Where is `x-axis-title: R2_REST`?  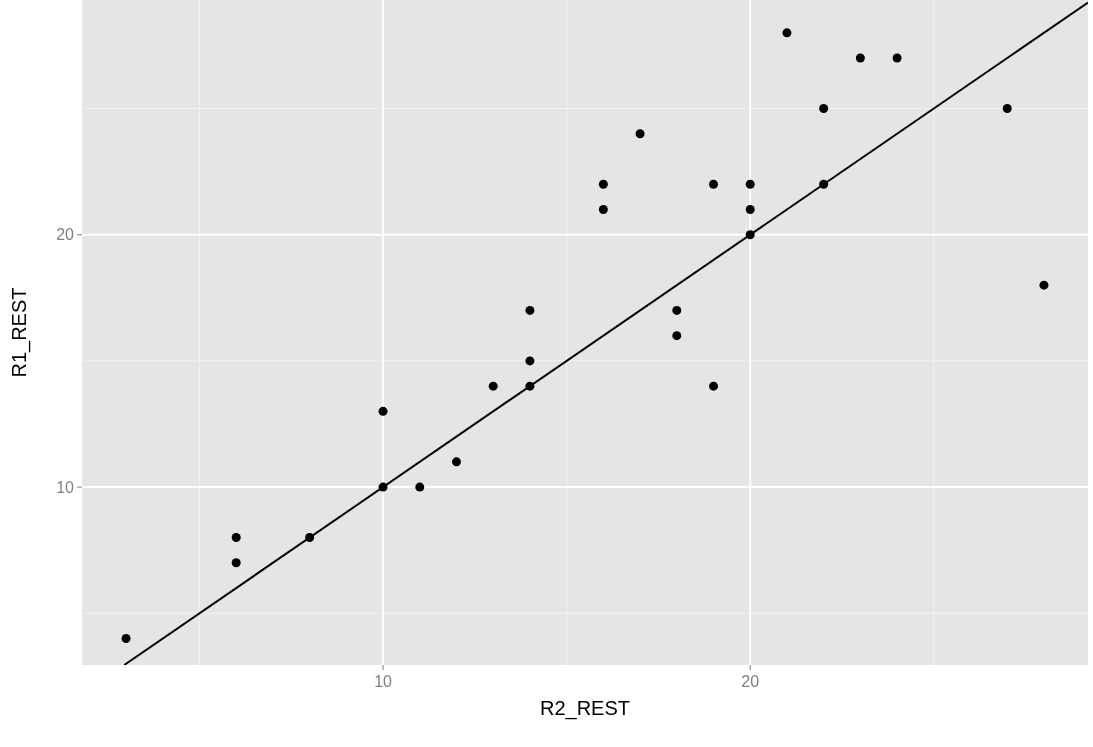 x-axis-title: R2_REST is located at coordinates (585, 708).